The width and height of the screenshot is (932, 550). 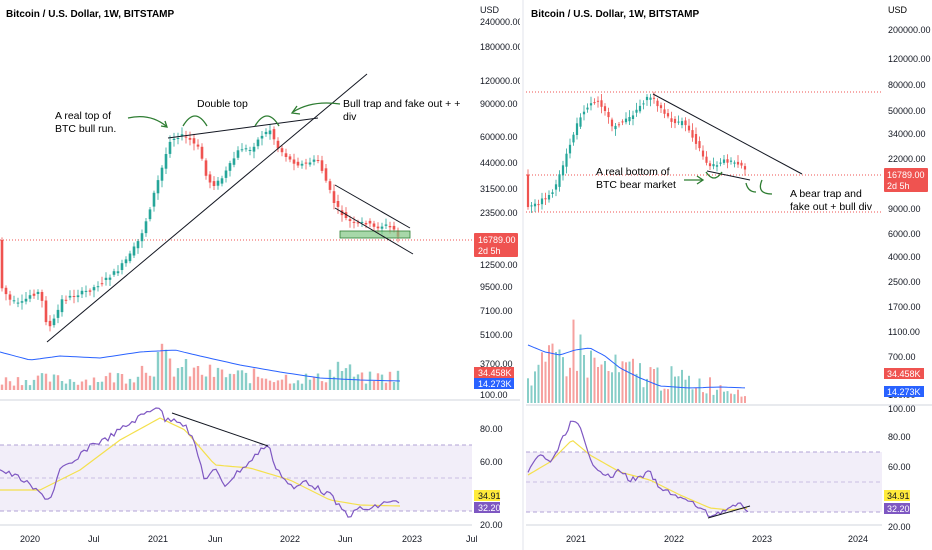 What do you see at coordinates (766, 187) in the screenshot?
I see `right-bear-trap-arc` at bounding box center [766, 187].